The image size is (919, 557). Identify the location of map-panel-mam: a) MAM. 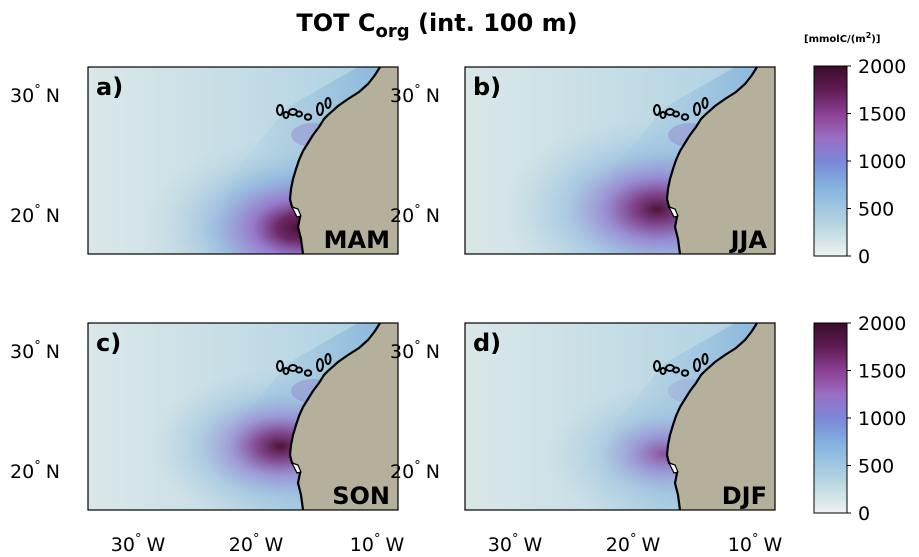
(243, 160).